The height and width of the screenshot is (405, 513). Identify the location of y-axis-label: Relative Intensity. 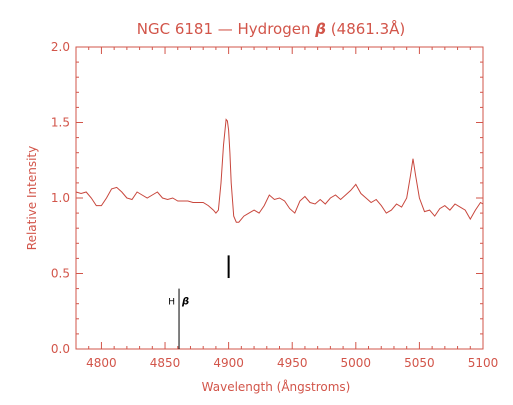
(32, 198).